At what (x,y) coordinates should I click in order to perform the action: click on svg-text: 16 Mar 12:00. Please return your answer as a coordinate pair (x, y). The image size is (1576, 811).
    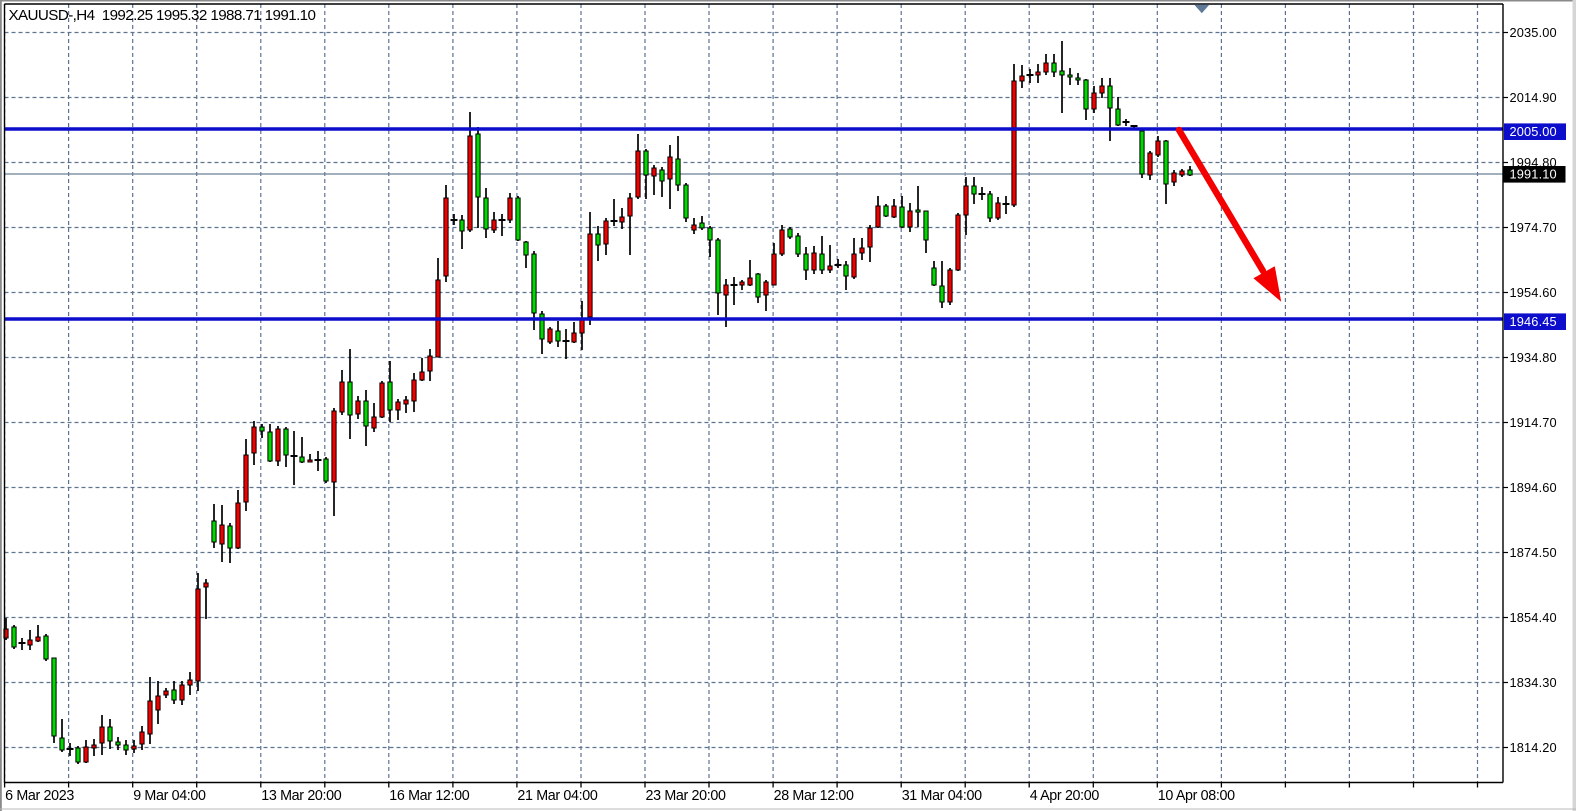
    Looking at the image, I should click on (429, 796).